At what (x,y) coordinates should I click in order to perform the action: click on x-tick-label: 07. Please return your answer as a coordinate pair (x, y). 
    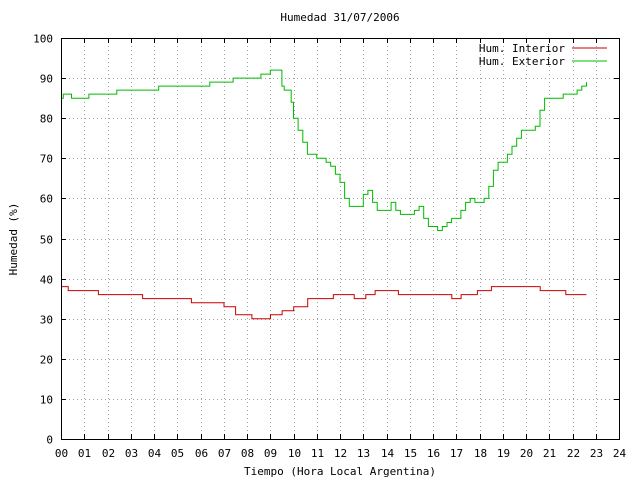
    Looking at the image, I should click on (224, 453).